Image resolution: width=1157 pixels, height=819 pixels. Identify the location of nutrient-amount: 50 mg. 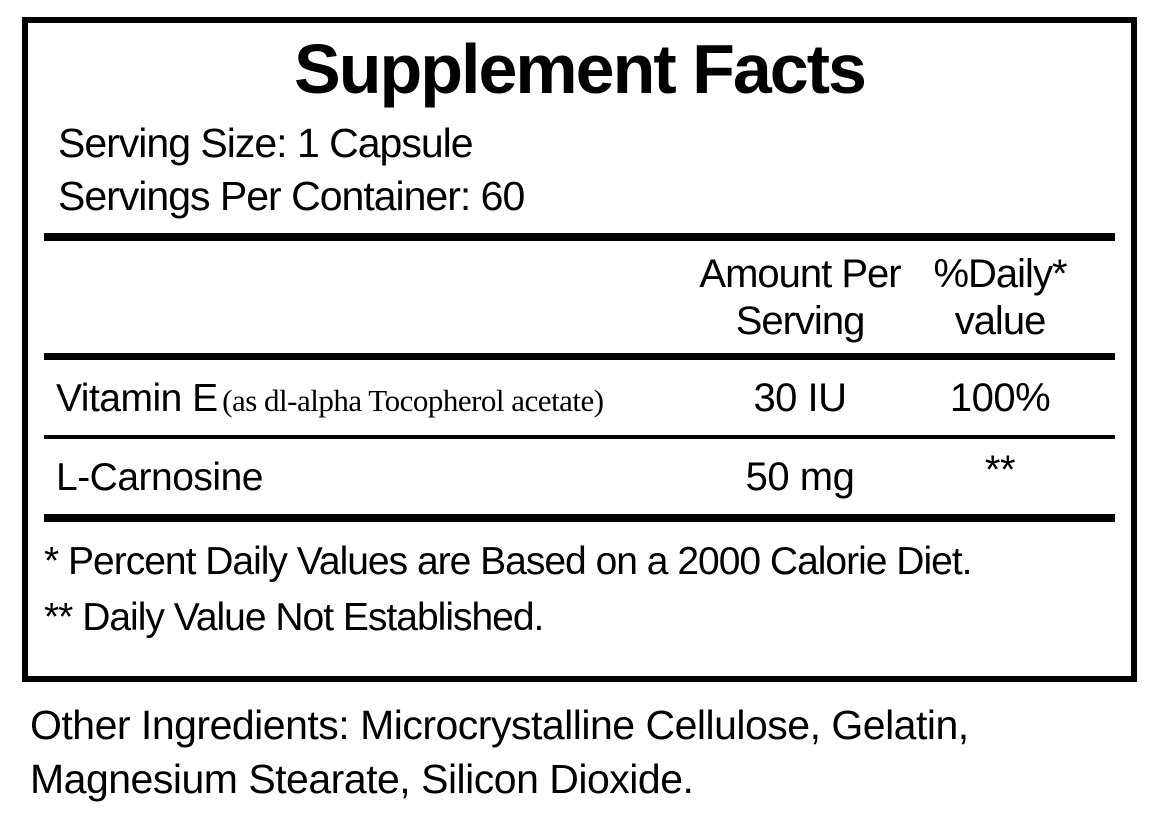
(800, 477).